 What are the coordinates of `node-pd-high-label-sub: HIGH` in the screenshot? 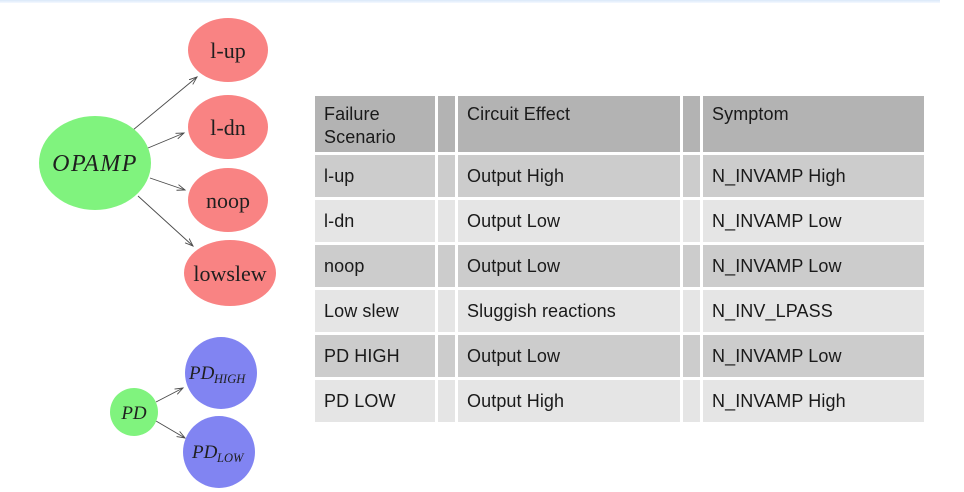 It's located at (229, 379).